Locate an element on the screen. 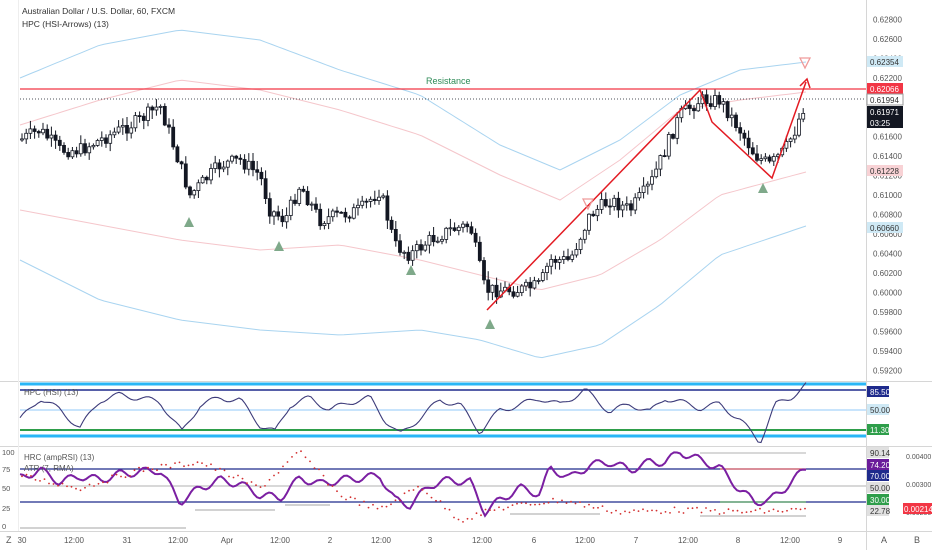 This screenshot has height=550, width=932. price-tick-label: 0.60800 is located at coordinates (887, 215).